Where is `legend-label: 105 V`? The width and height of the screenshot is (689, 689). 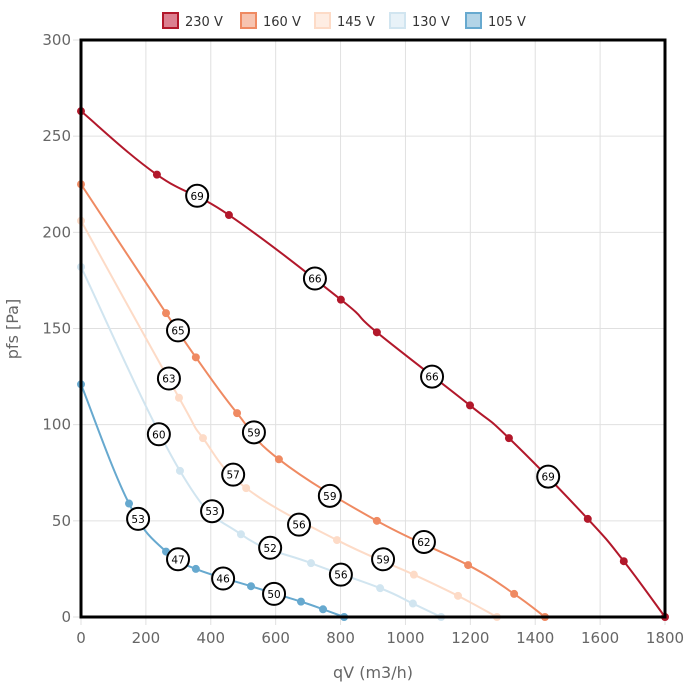 legend-label: 105 V is located at coordinates (507, 22).